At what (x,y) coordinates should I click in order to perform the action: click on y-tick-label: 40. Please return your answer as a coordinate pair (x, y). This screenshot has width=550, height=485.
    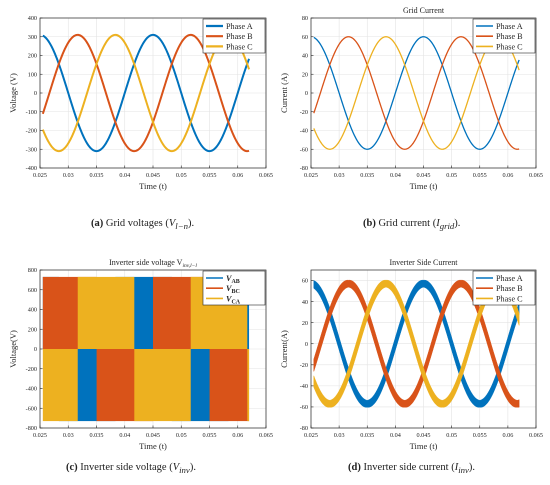
    Looking at the image, I should click on (305, 56).